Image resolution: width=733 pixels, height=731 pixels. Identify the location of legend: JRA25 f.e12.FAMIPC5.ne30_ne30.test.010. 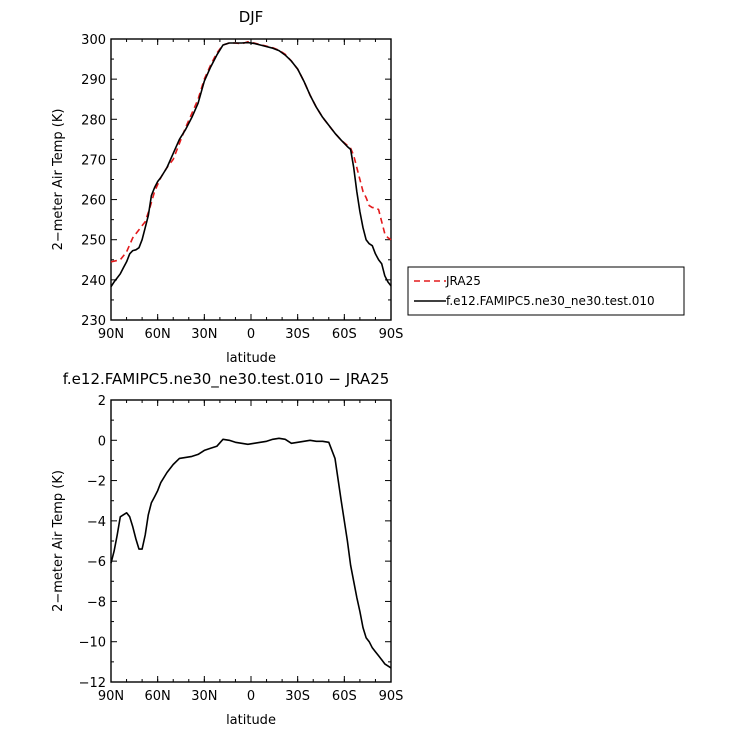
(546, 291).